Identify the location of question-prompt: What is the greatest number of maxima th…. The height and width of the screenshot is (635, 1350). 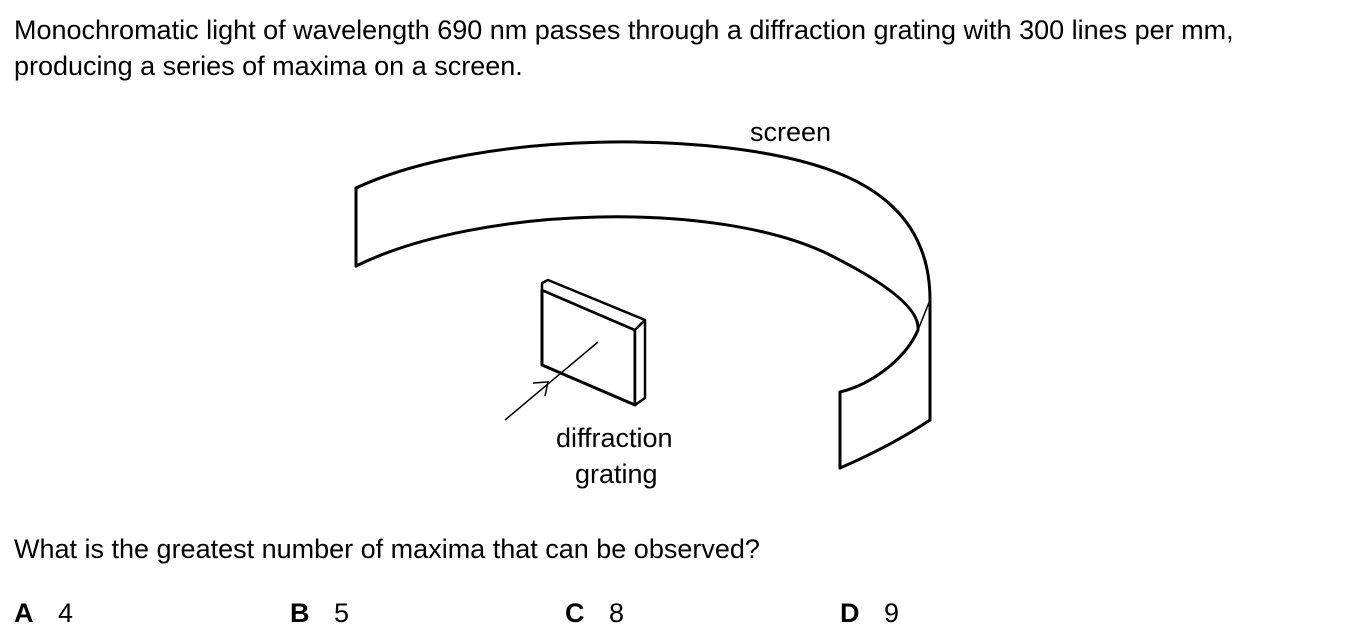
(387, 549).